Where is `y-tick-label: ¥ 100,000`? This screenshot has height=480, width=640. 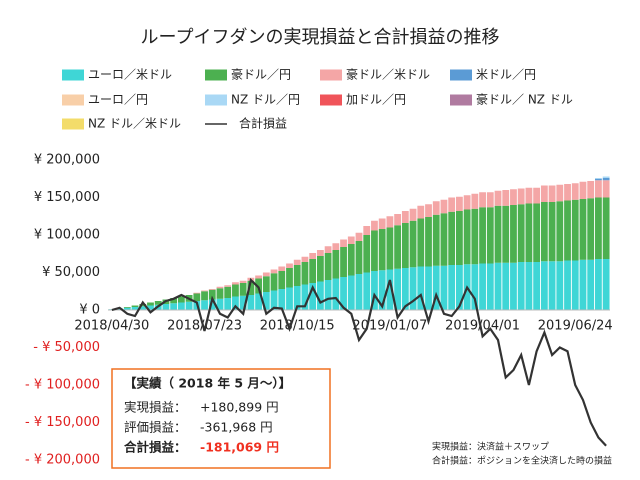 y-tick-label: ¥ 100,000 is located at coordinates (67, 235).